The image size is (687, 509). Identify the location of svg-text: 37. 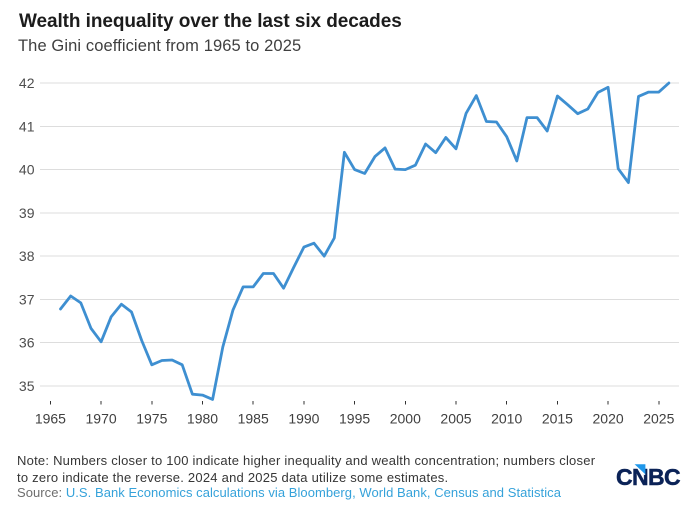
(27, 299).